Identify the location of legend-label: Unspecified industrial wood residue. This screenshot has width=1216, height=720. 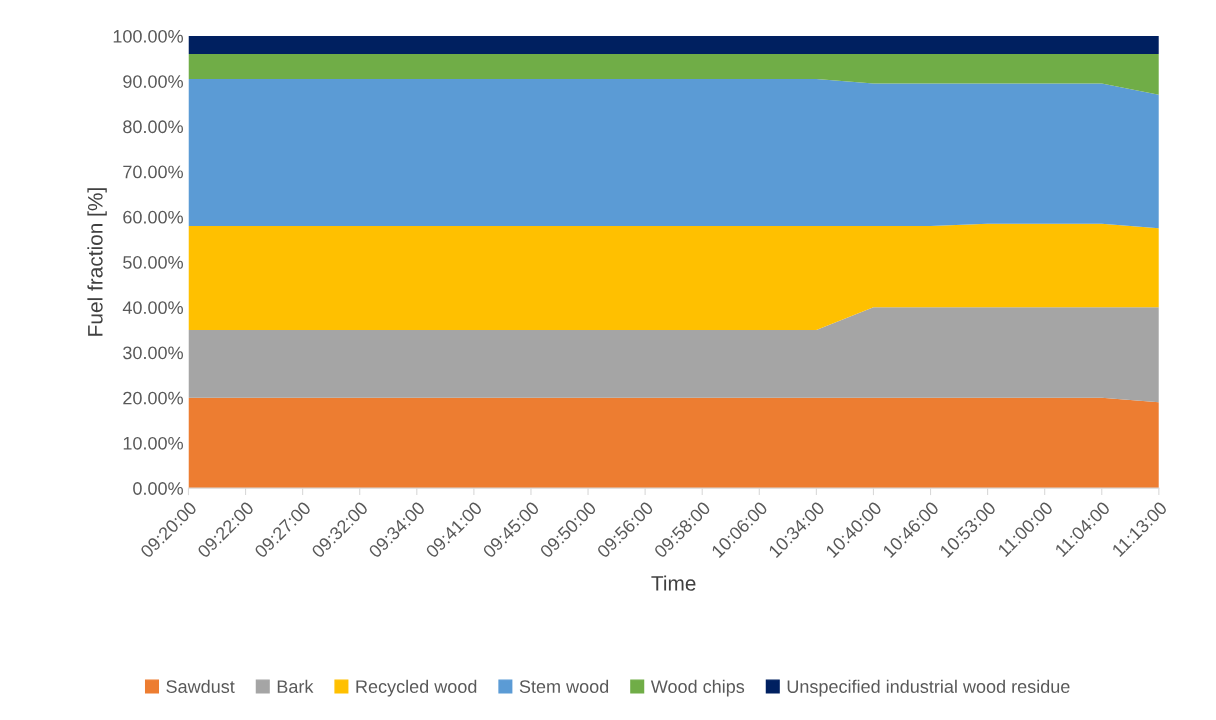
(928, 688).